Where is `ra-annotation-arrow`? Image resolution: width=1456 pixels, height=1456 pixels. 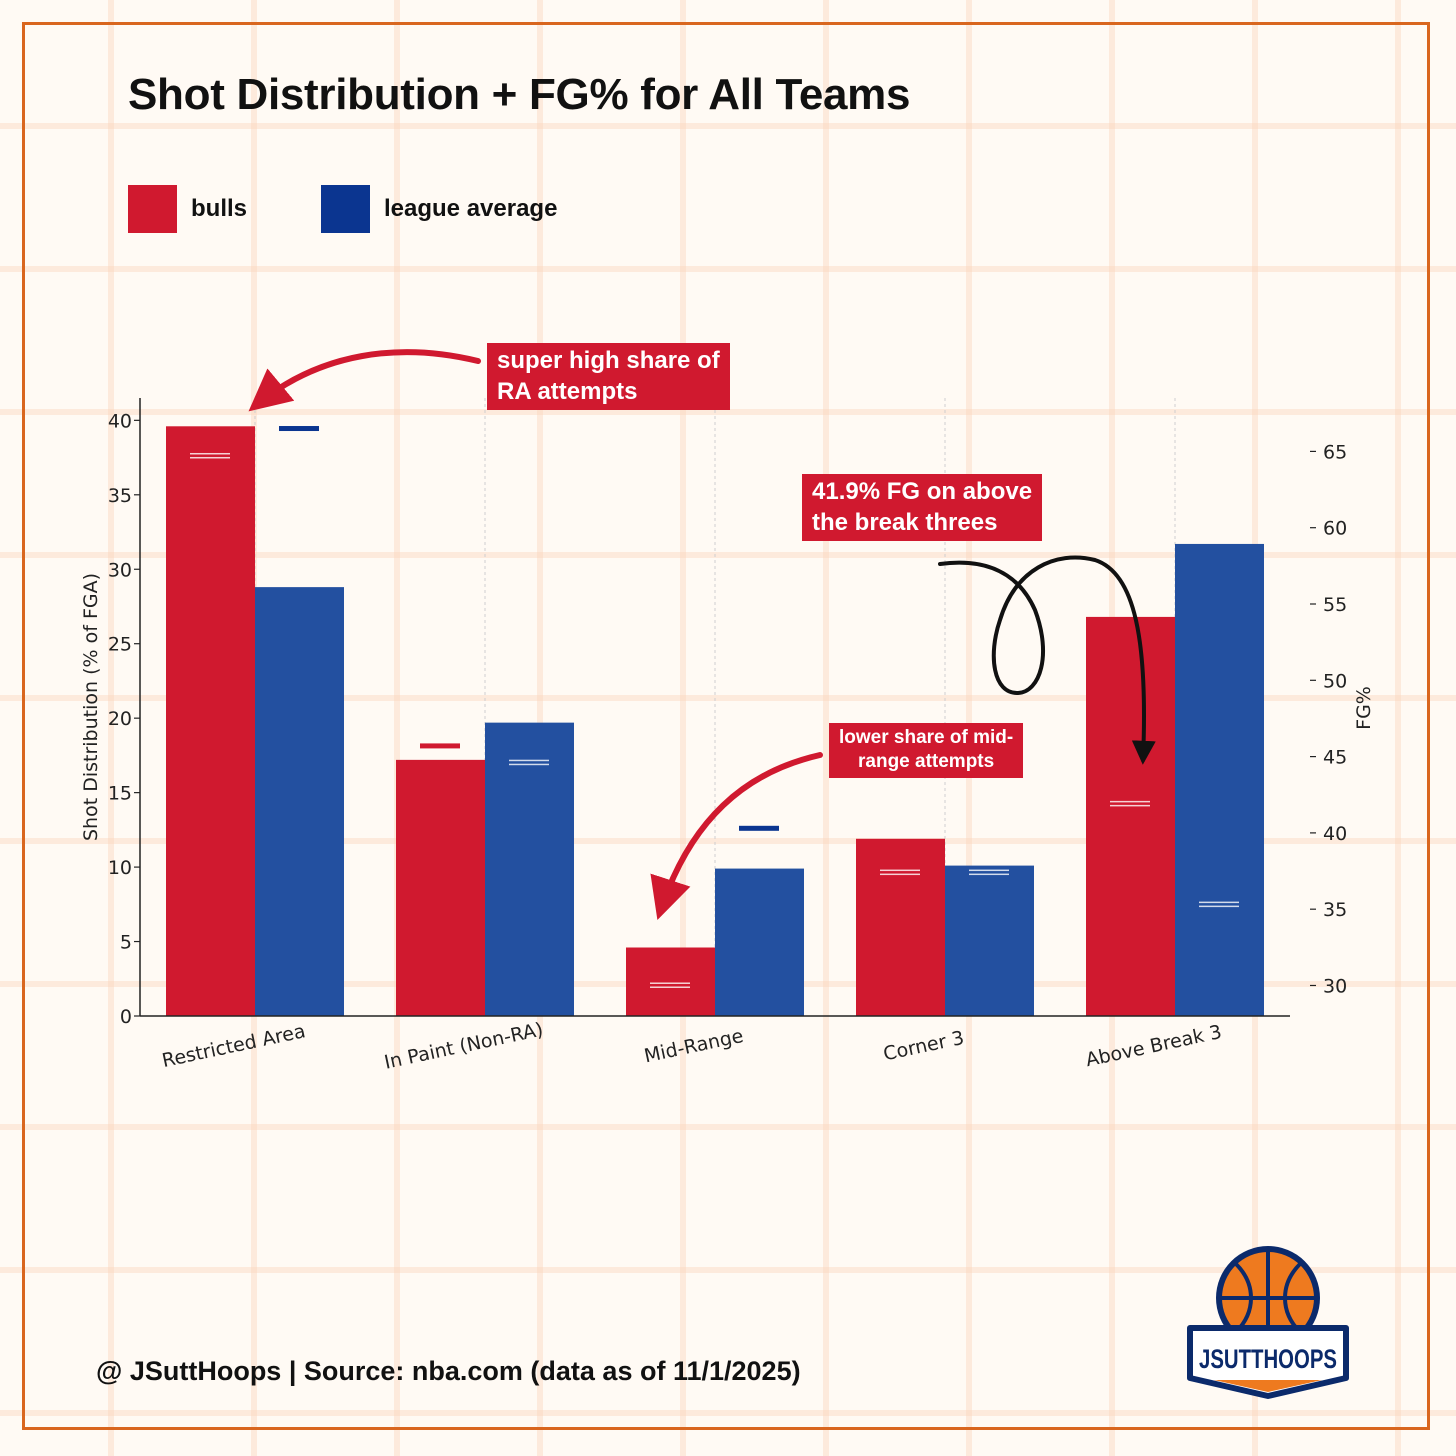
ra-annotation-arrow is located at coordinates (364, 380).